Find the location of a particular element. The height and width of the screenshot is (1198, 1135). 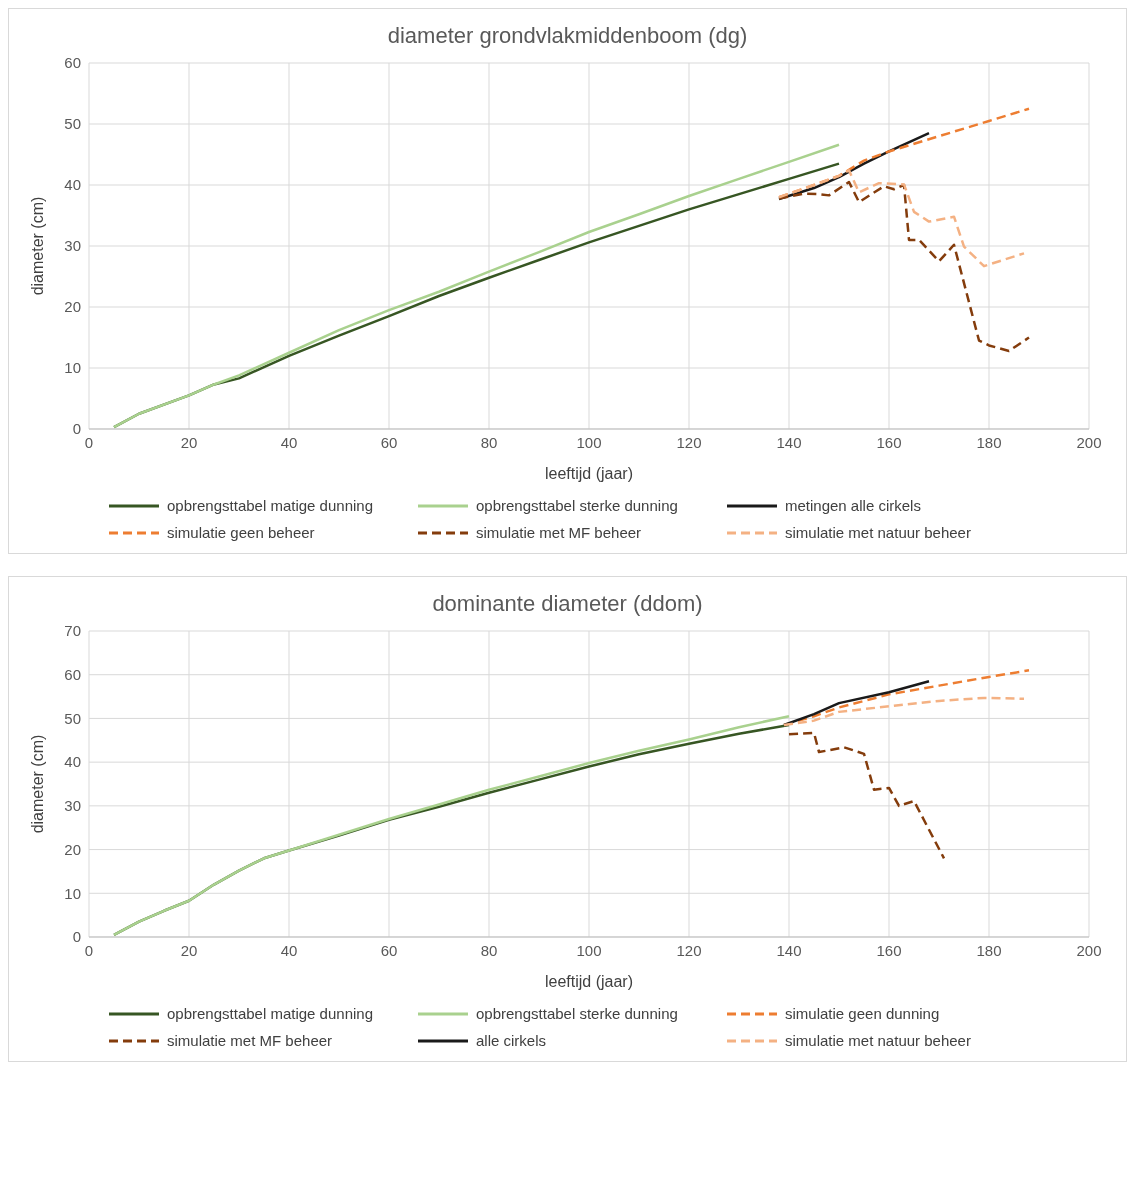

legend-label: simulatie geen beheer is located at coordinates (241, 532).